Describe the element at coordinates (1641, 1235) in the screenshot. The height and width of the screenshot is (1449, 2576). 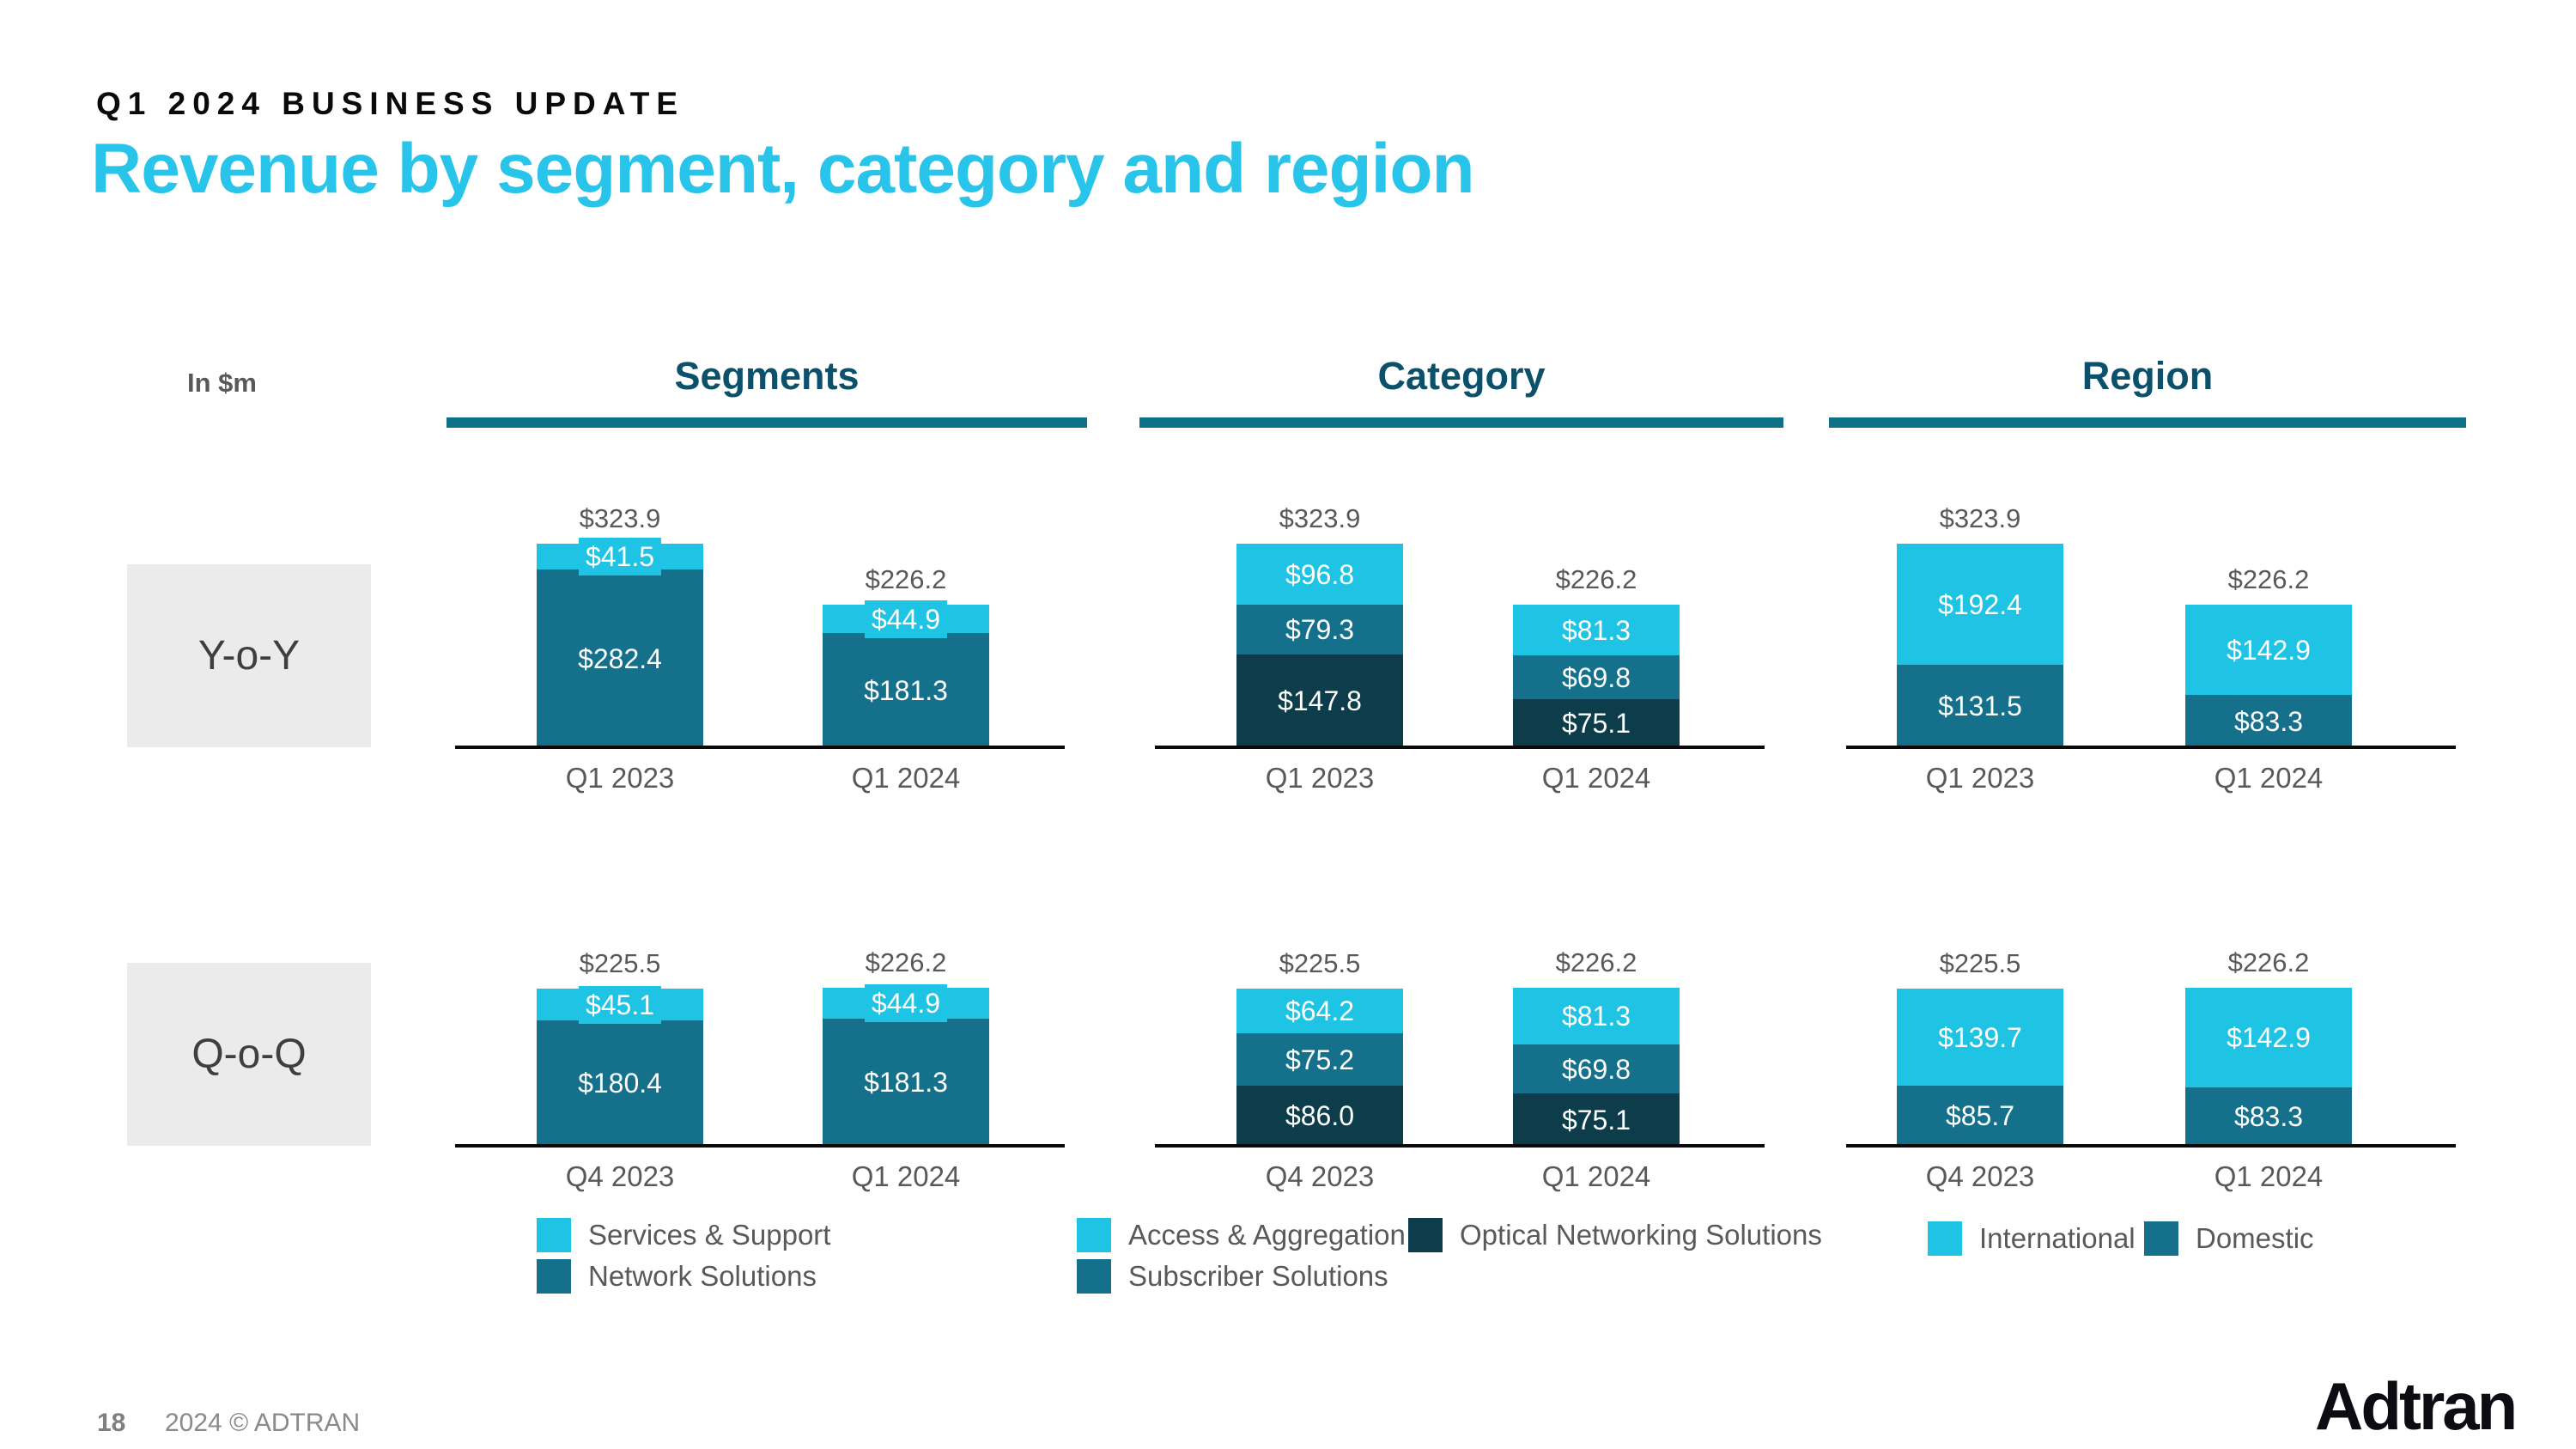
I see `legend-label: Optical Networking Solutions` at that location.